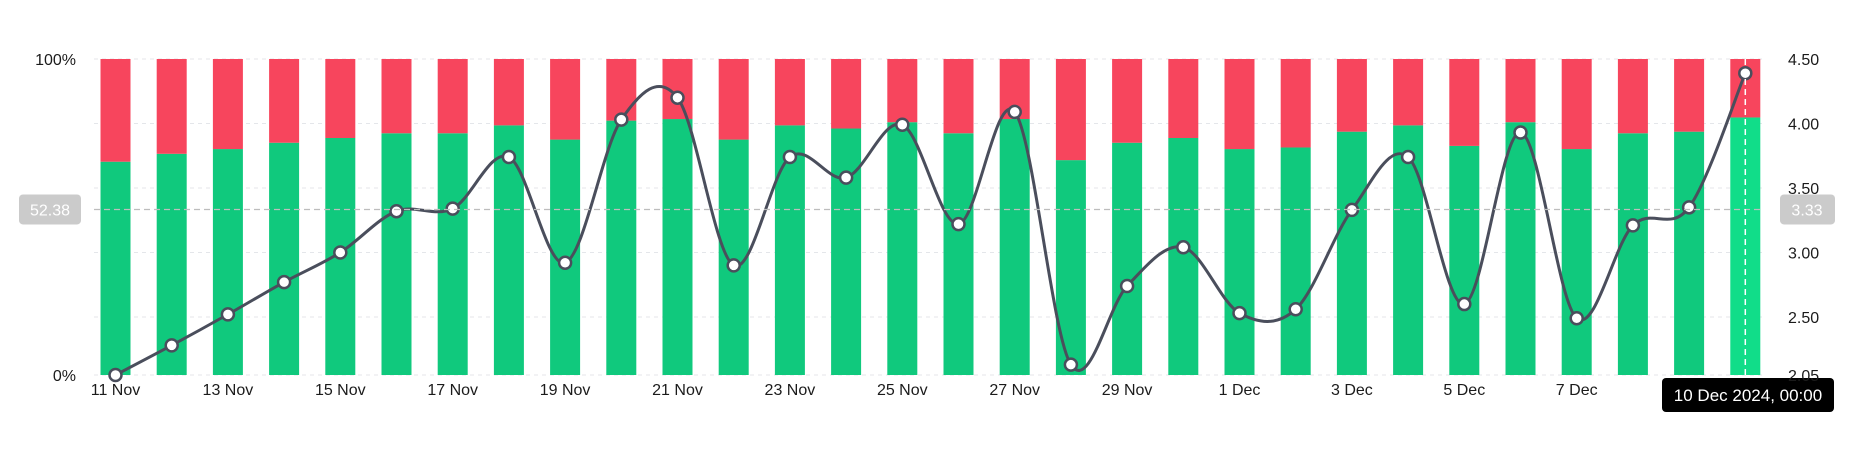 This screenshot has height=450, width=1852. I want to click on right-axis-tick: 2.50, so click(1803, 318).